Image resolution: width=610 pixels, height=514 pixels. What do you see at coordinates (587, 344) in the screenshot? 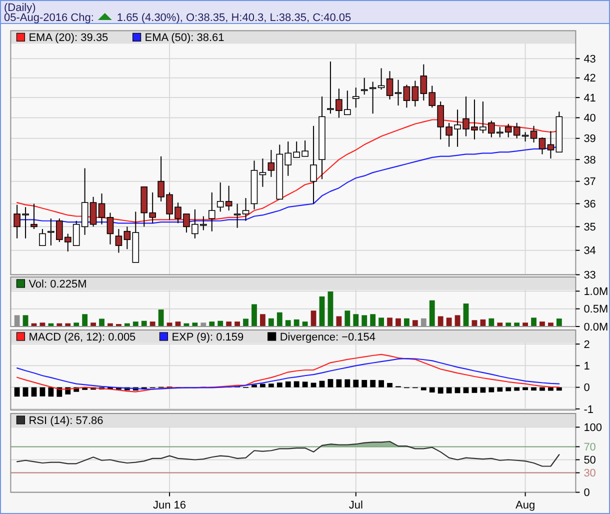
I see `y-tick-label: 2` at bounding box center [587, 344].